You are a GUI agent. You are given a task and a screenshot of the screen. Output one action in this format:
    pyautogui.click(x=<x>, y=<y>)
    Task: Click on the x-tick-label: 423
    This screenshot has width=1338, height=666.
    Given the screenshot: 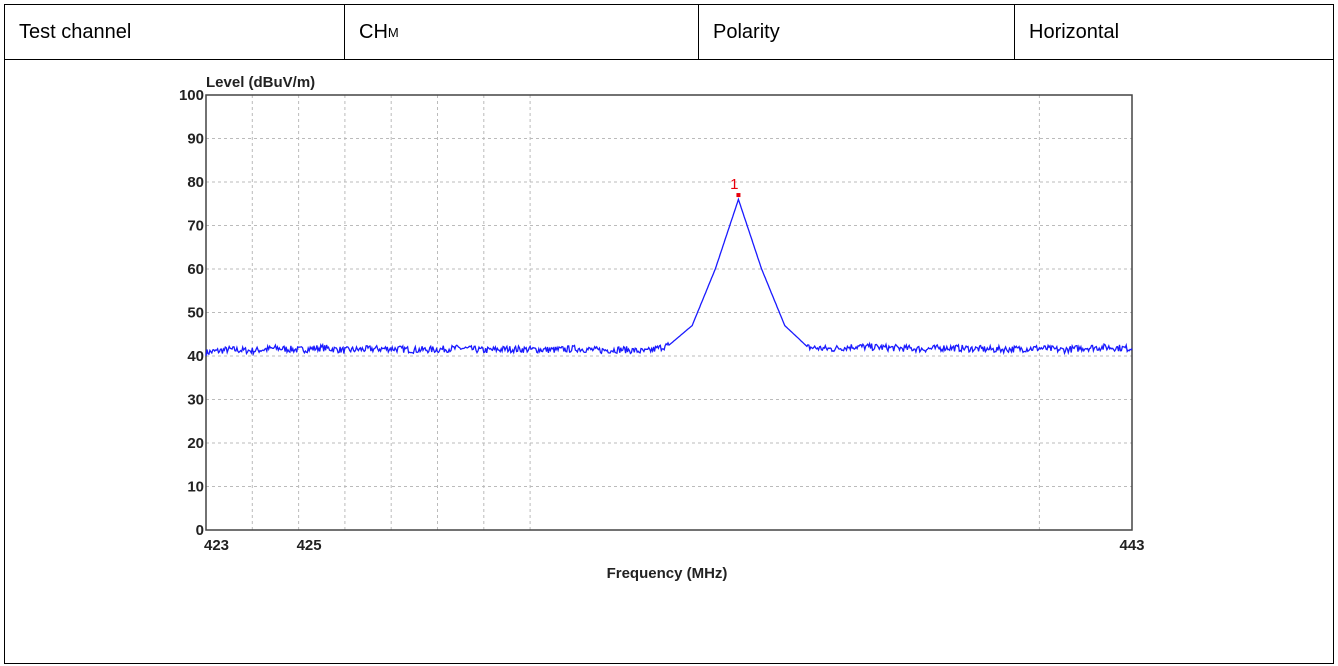 What is the action you would take?
    pyautogui.click(x=216, y=545)
    